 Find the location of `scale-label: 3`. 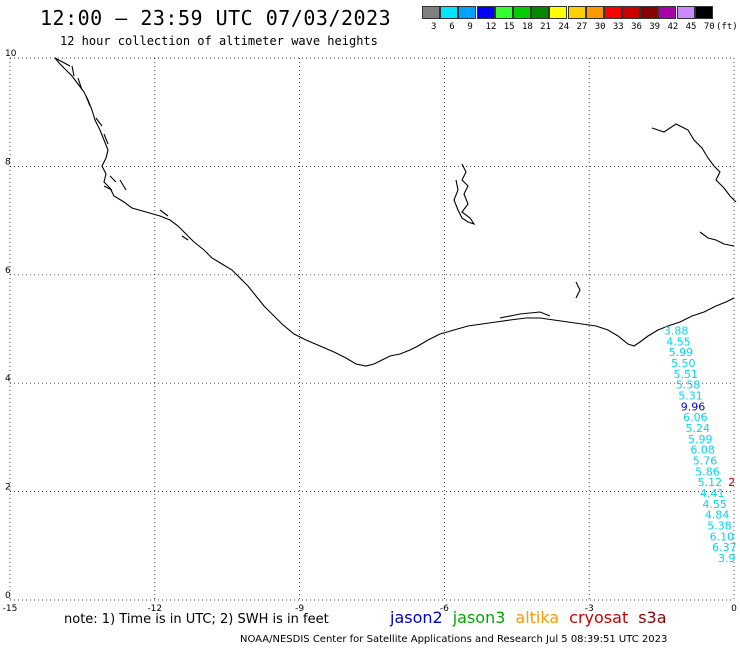

scale-label: 3 is located at coordinates (434, 27).